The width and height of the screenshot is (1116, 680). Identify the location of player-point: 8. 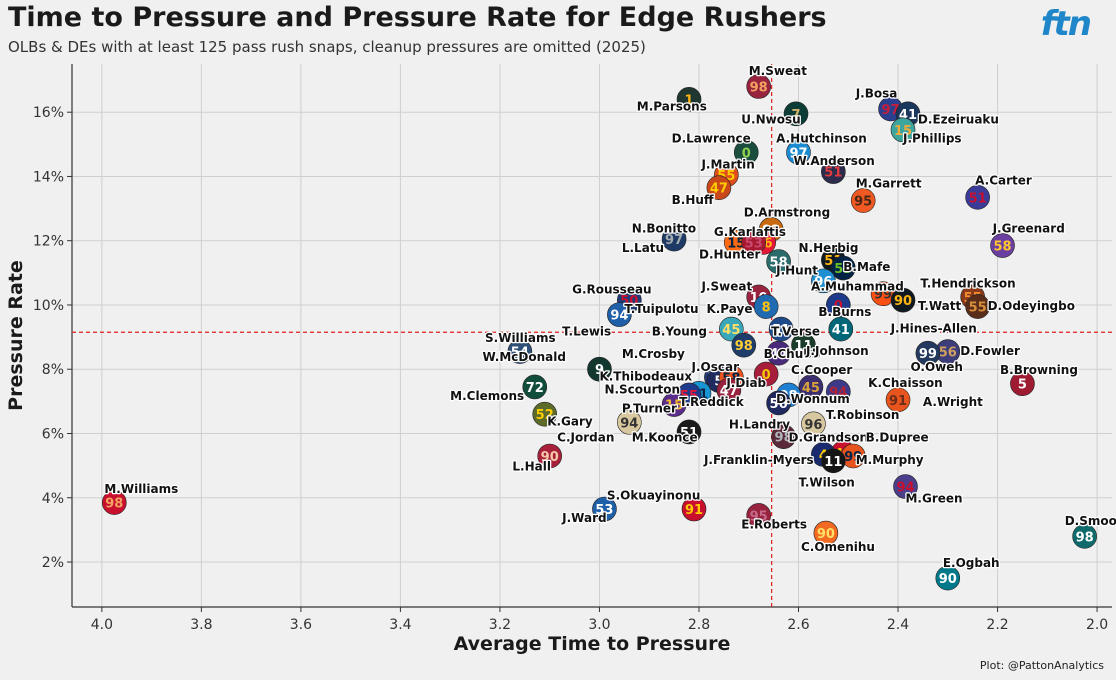
(766, 306).